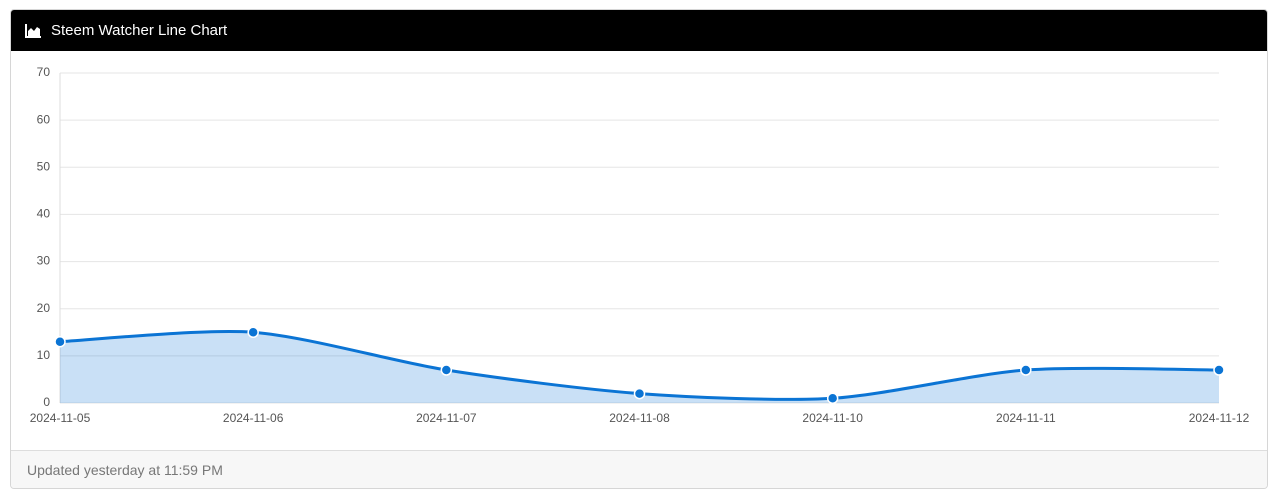 The height and width of the screenshot is (496, 1280). What do you see at coordinates (33, 30) in the screenshot?
I see `chart-icon` at bounding box center [33, 30].